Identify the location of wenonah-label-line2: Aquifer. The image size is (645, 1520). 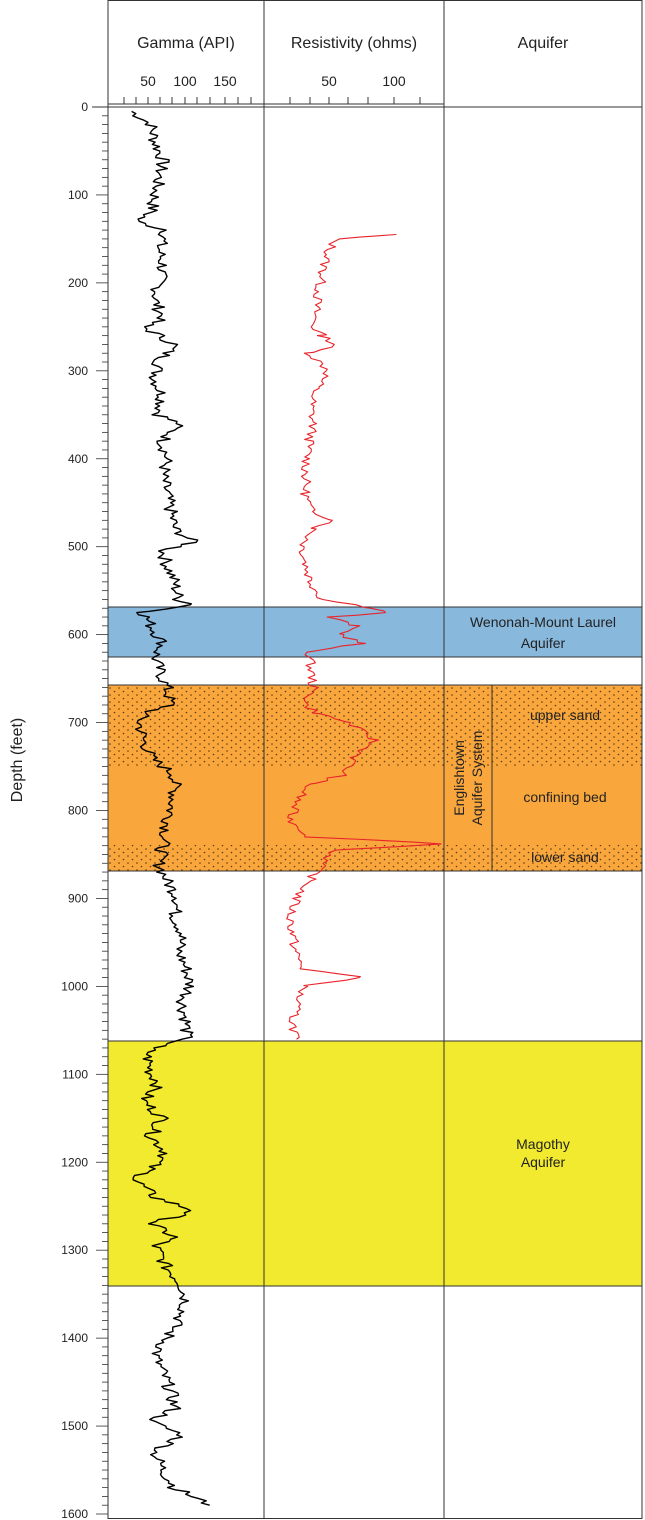
(543, 643).